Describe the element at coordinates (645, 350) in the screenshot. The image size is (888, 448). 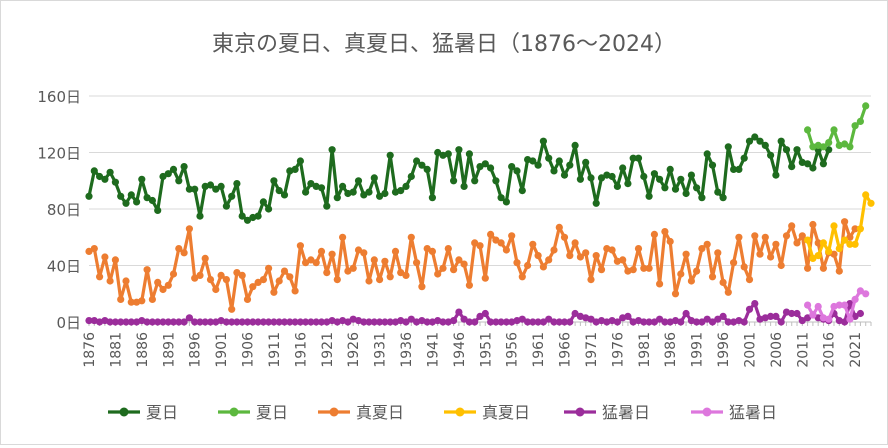
I see `x-tick-label: 1981` at that location.